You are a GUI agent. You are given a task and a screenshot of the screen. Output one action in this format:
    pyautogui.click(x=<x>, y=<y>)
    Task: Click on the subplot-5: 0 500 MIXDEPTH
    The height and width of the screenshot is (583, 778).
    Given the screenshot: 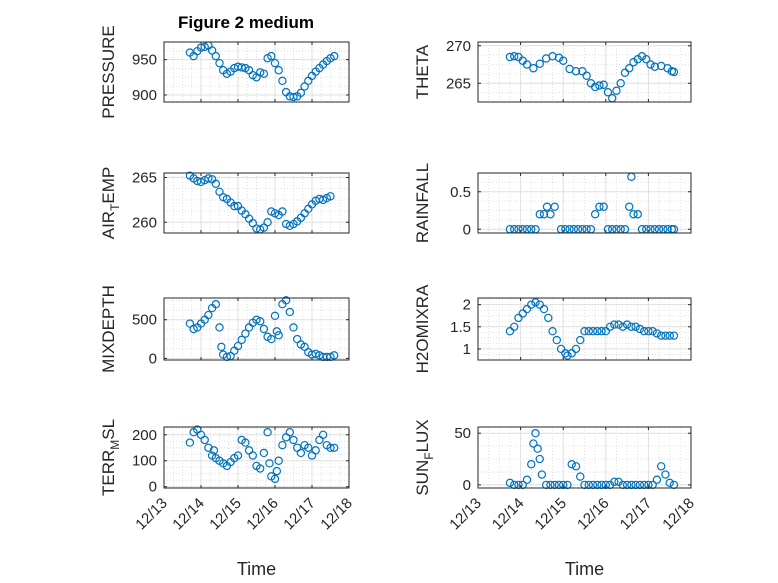 What is the action you would take?
    pyautogui.click(x=224, y=329)
    